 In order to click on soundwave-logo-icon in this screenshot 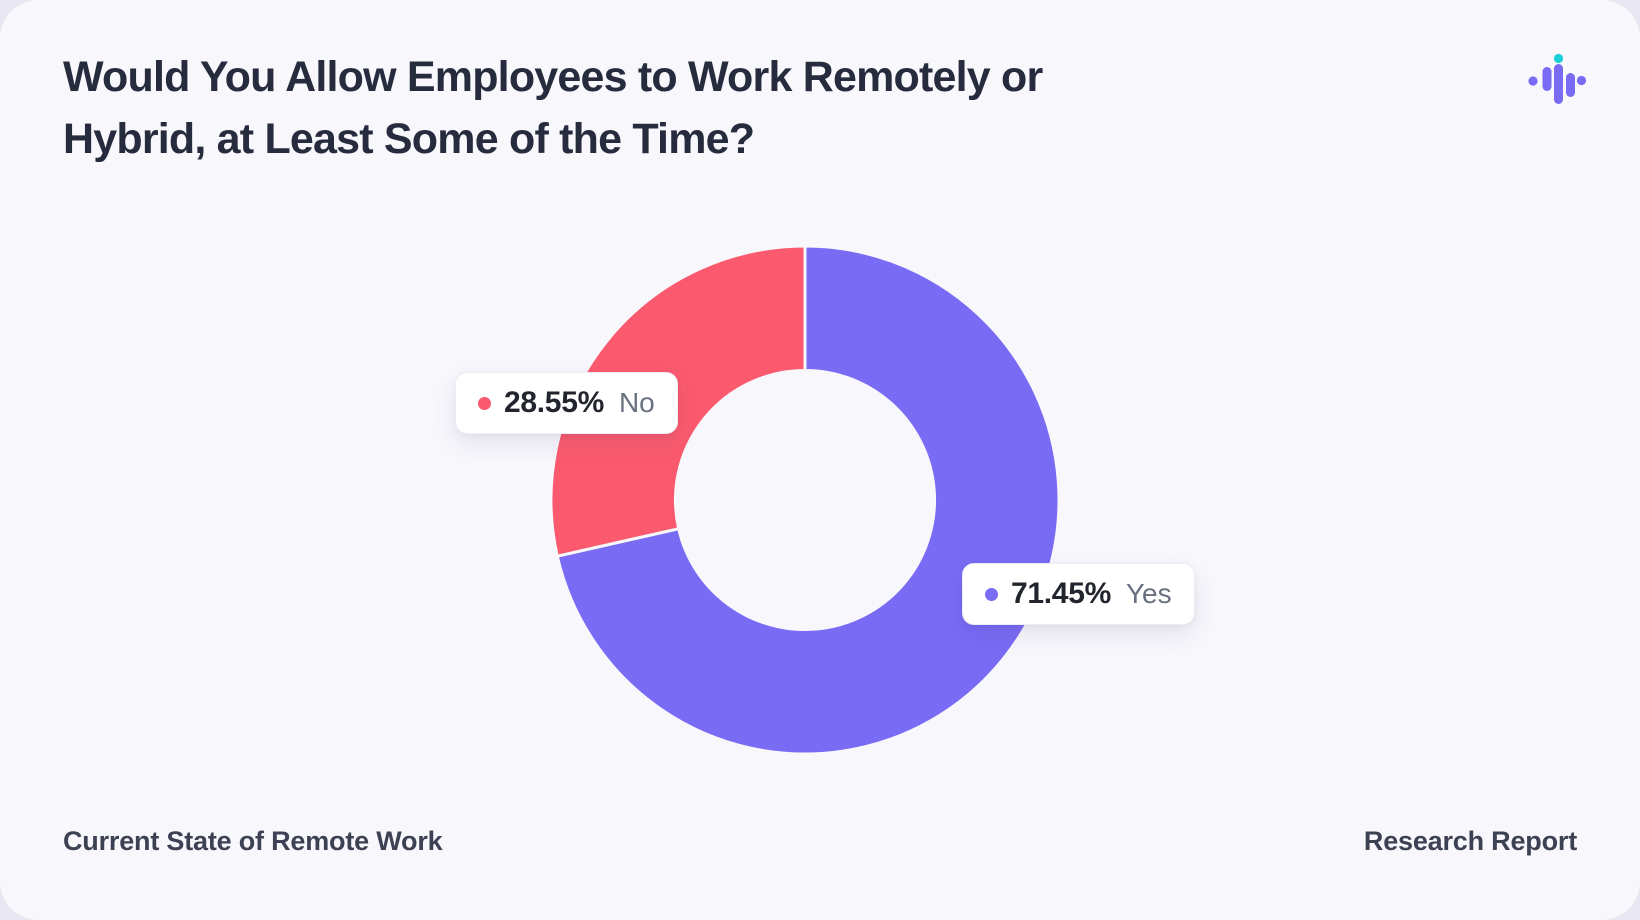, I will do `click(1557, 78)`.